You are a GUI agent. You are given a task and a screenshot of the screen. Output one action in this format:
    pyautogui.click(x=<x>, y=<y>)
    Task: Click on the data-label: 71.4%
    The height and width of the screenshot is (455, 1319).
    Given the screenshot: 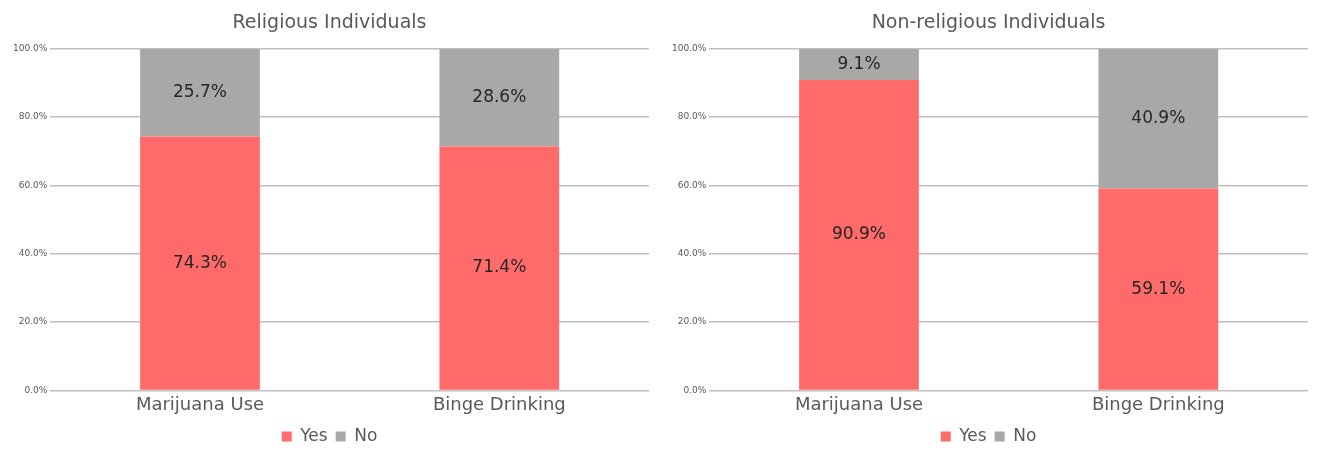 What is the action you would take?
    pyautogui.click(x=499, y=266)
    